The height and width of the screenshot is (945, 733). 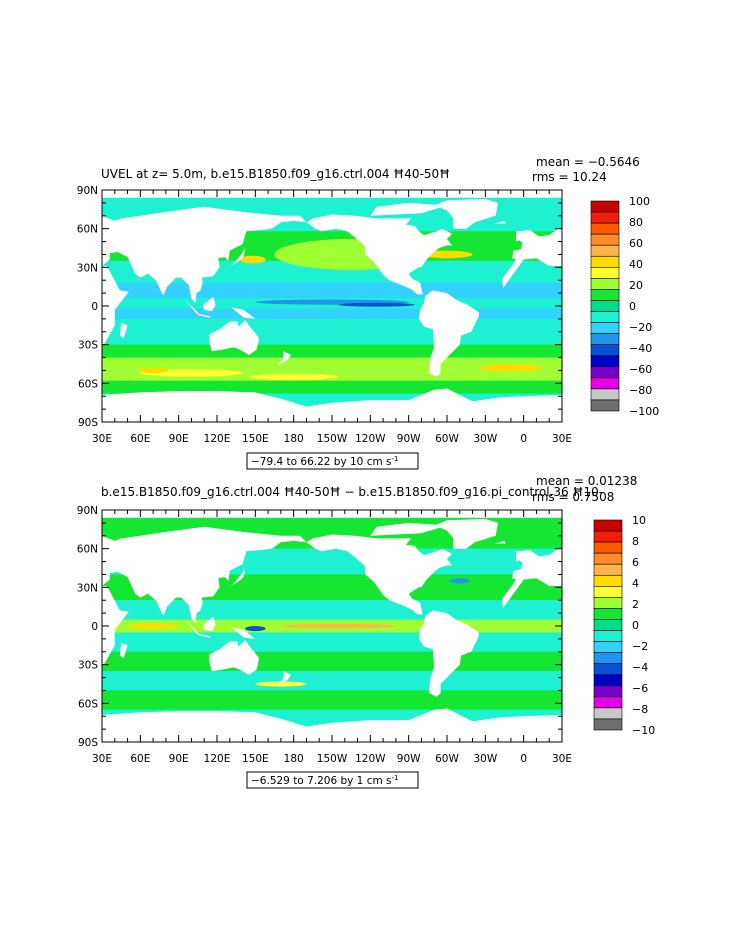 What do you see at coordinates (332, 439) in the screenshot?
I see `x-tick-label: 150W` at bounding box center [332, 439].